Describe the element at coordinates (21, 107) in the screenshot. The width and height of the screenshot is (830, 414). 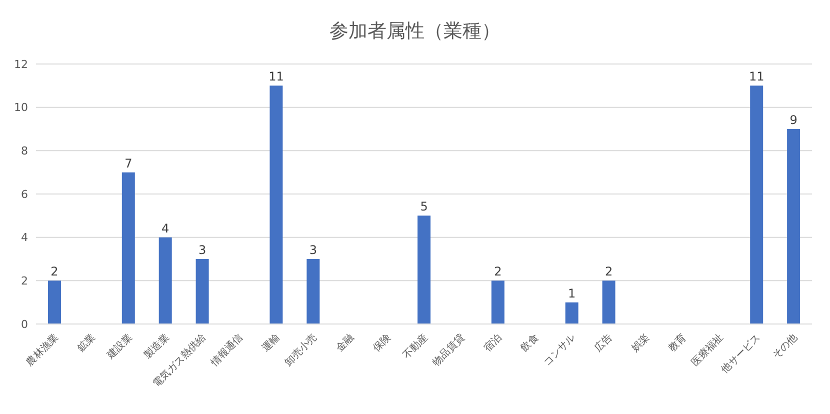
I see `y-tick-label: 10` at that location.